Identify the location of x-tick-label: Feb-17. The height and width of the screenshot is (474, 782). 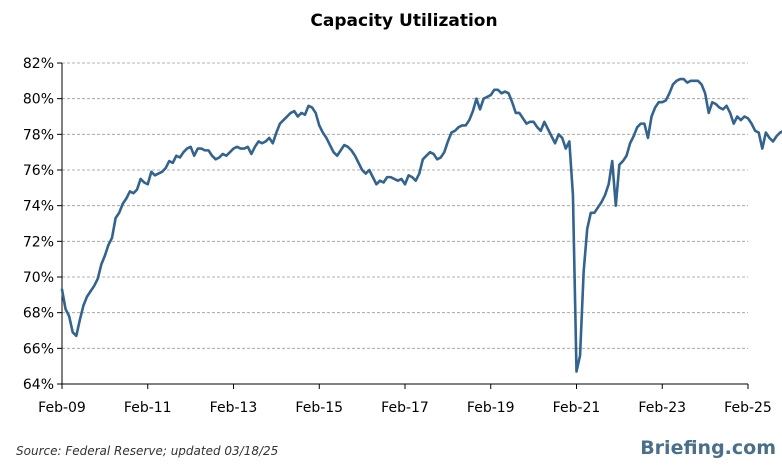
(405, 408).